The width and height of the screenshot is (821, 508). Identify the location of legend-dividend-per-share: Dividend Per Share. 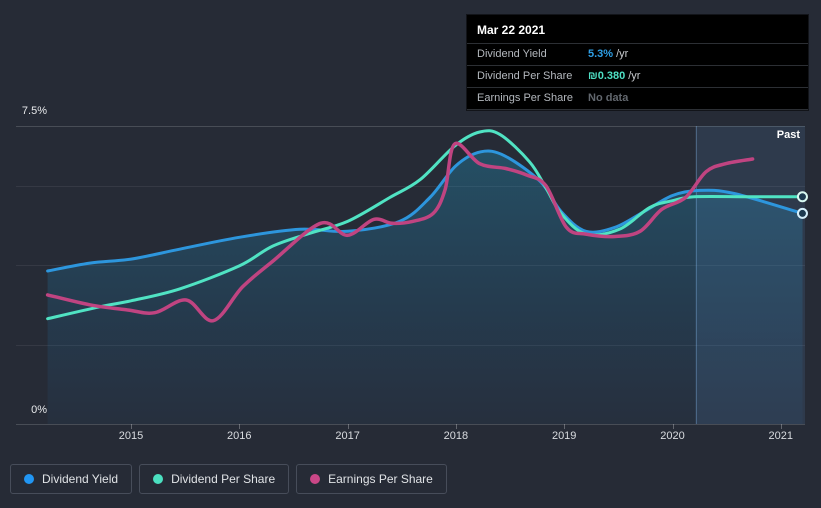
(214, 479).